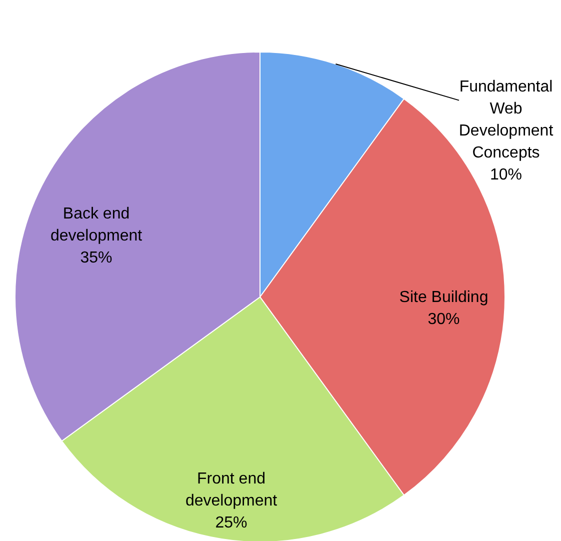 The image size is (561, 541). What do you see at coordinates (96, 225) in the screenshot?
I see `slice-label: Back end development` at bounding box center [96, 225].